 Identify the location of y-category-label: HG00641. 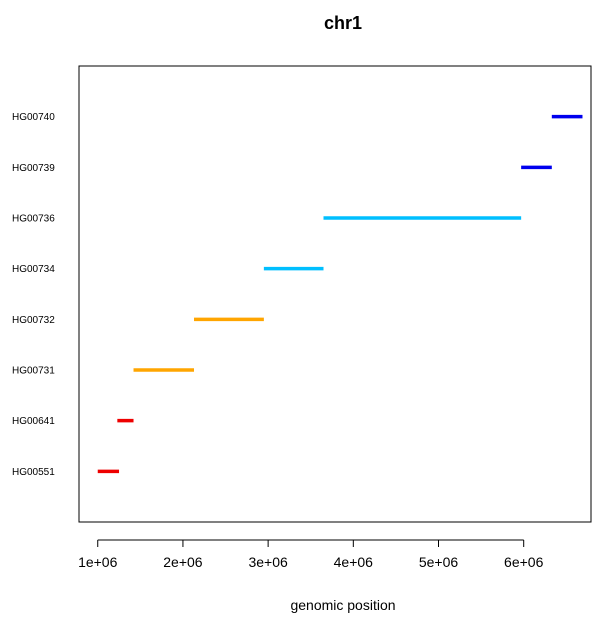
(33, 421).